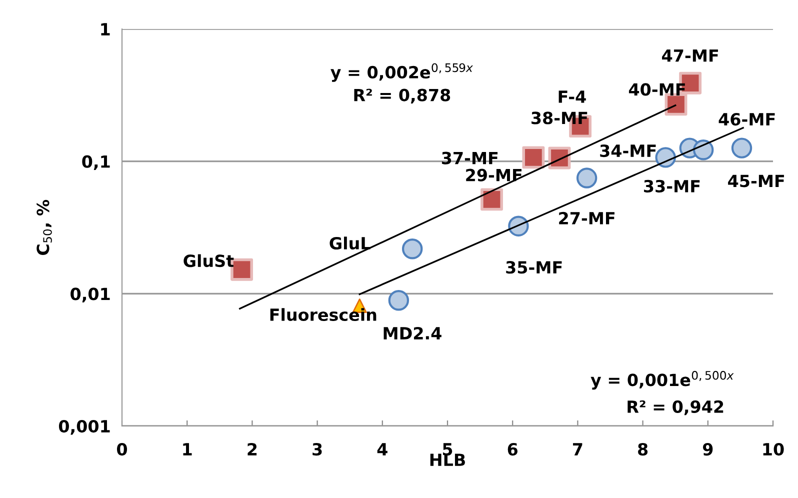  What do you see at coordinates (187, 449) in the screenshot?
I see `x-tick-label: 1` at bounding box center [187, 449].